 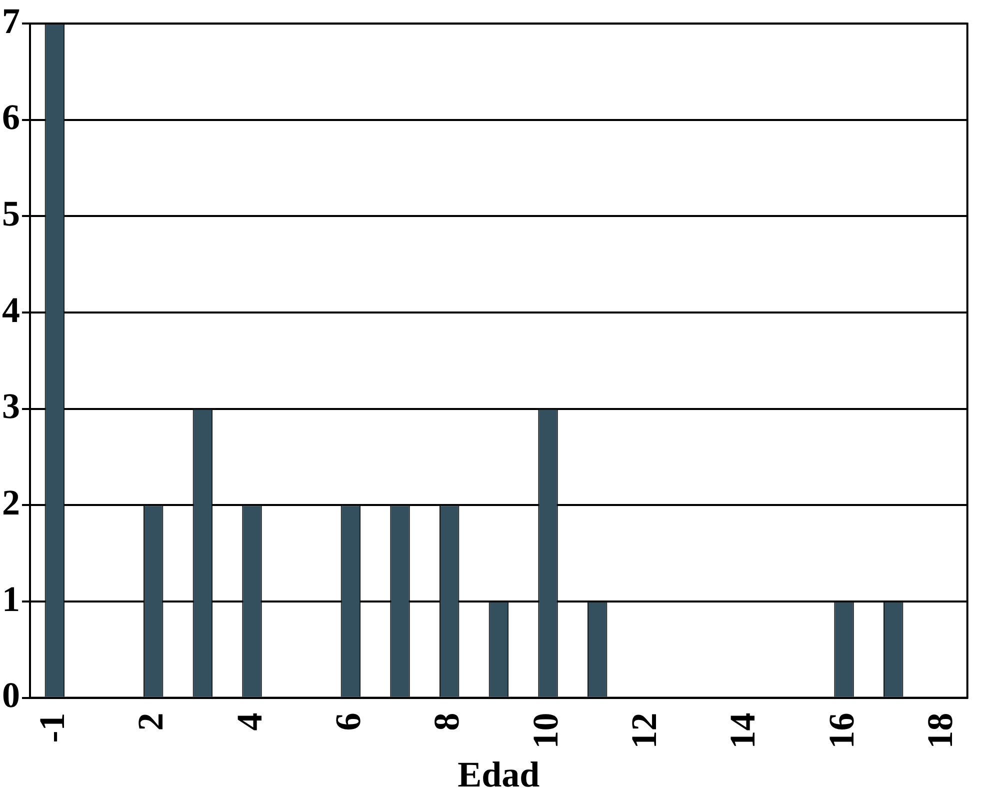 I want to click on y-tick-label: 3, so click(x=11, y=406).